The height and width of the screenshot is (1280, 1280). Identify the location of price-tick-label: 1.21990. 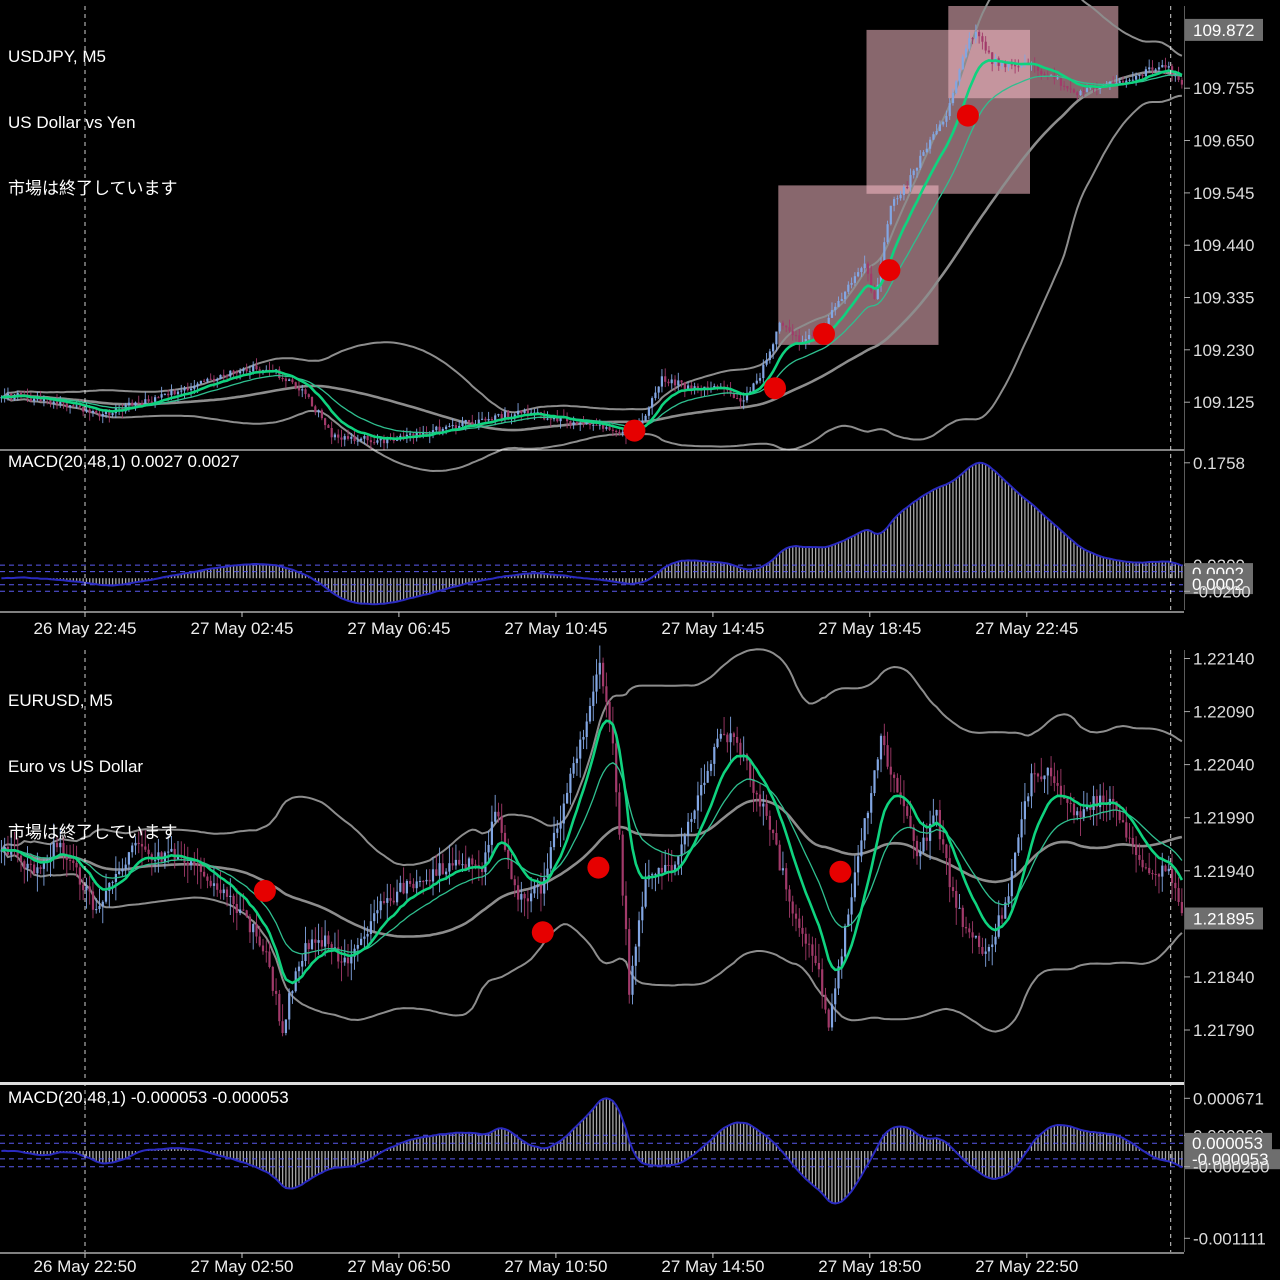
(1223, 818).